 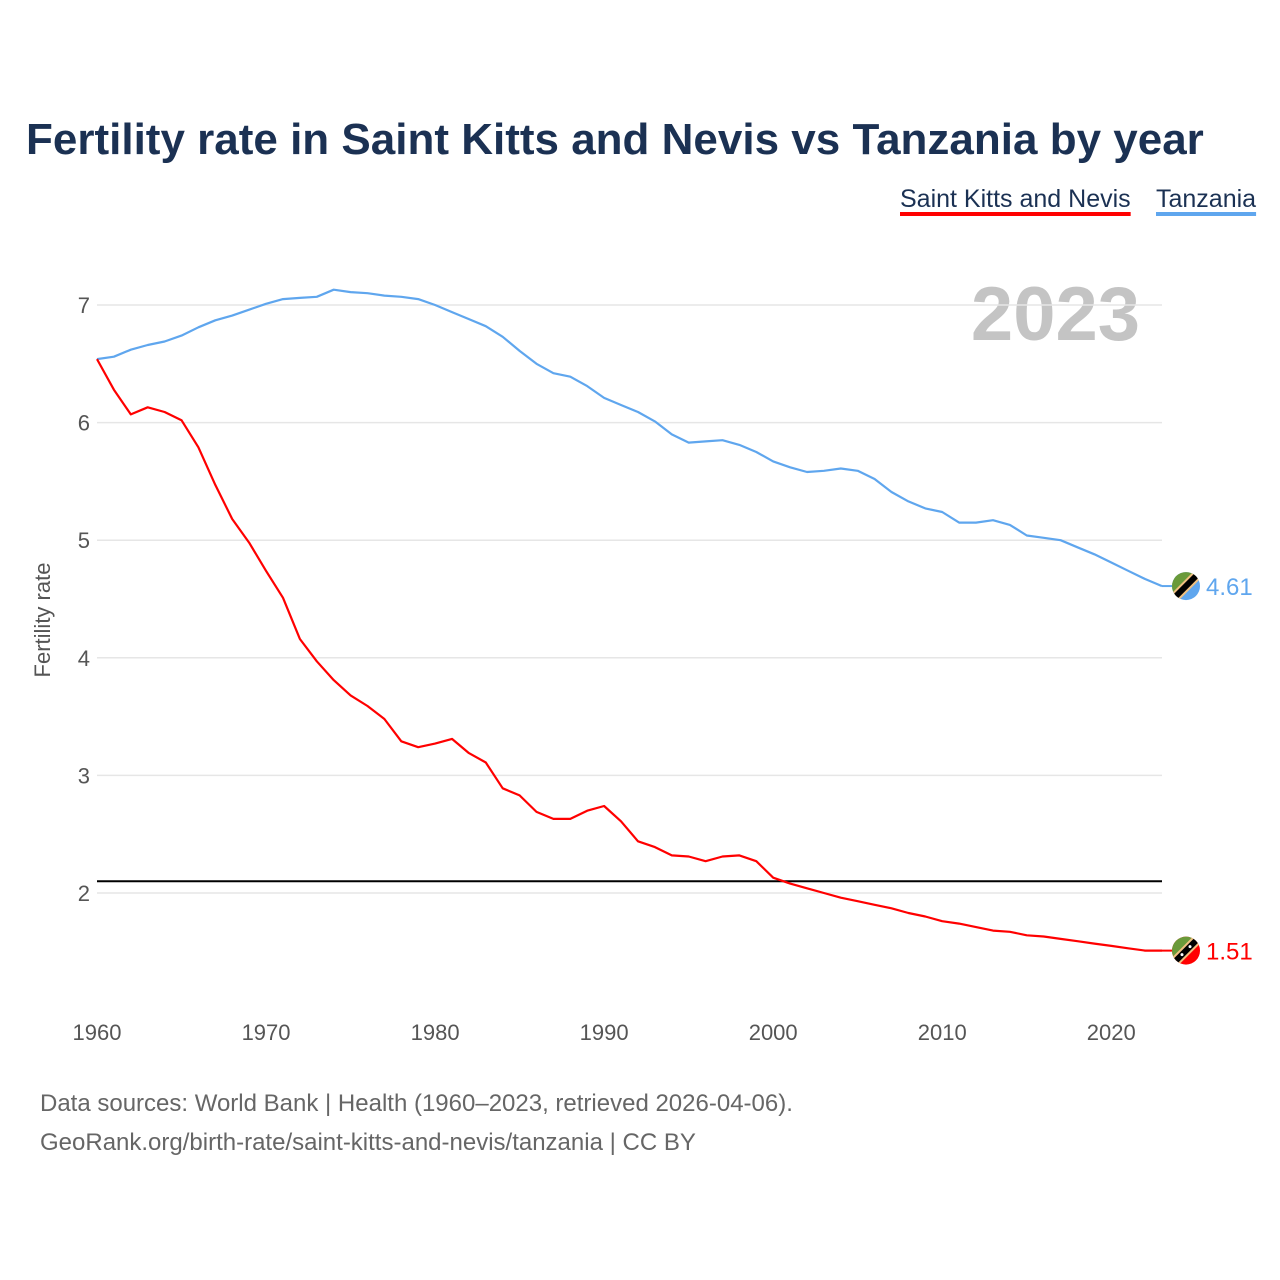 I want to click on x-tick-label: 1960, so click(x=97, y=1032).